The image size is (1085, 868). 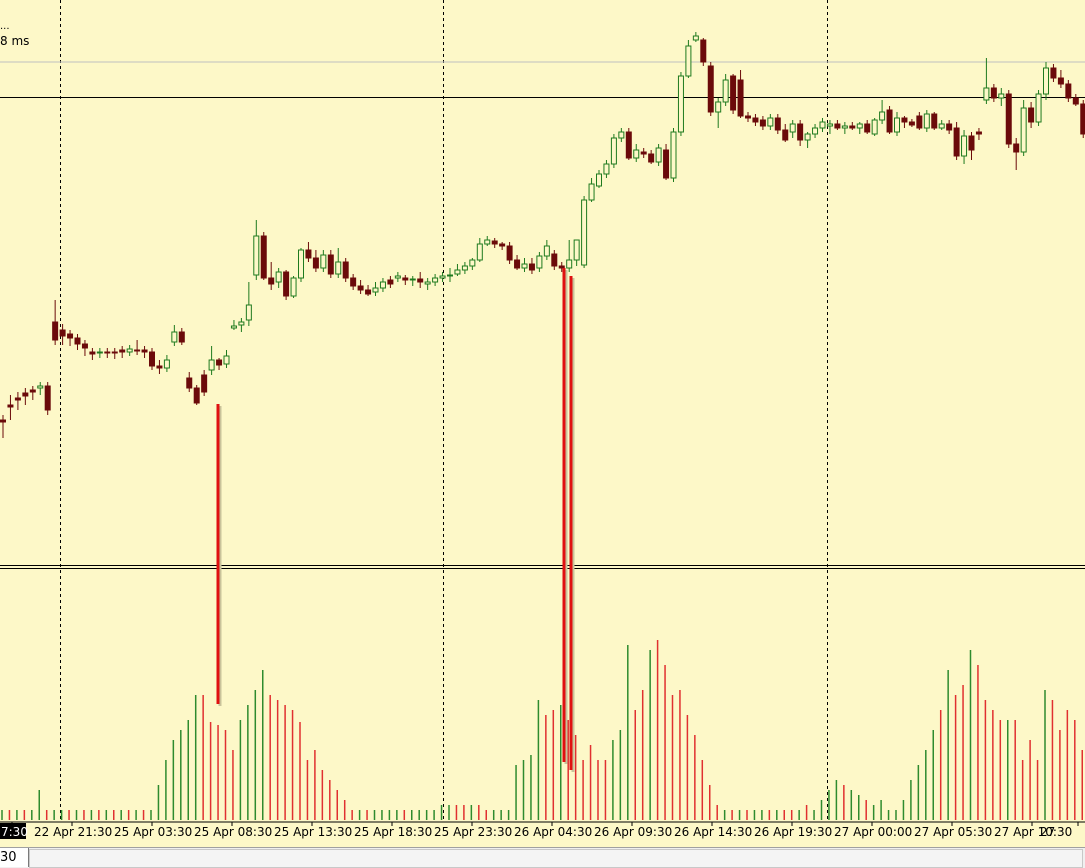 What do you see at coordinates (14, 41) in the screenshot?
I see `latency-label: 8 ms` at bounding box center [14, 41].